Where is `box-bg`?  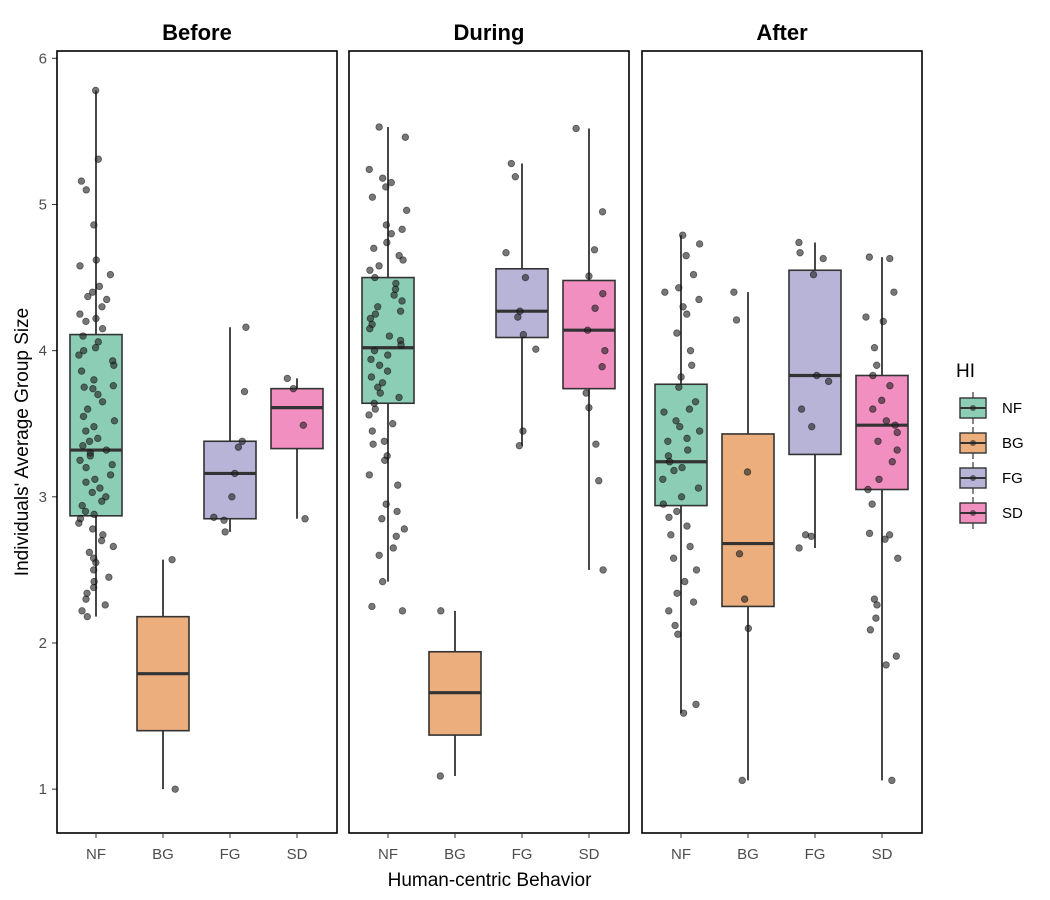
box-bg is located at coordinates (748, 536).